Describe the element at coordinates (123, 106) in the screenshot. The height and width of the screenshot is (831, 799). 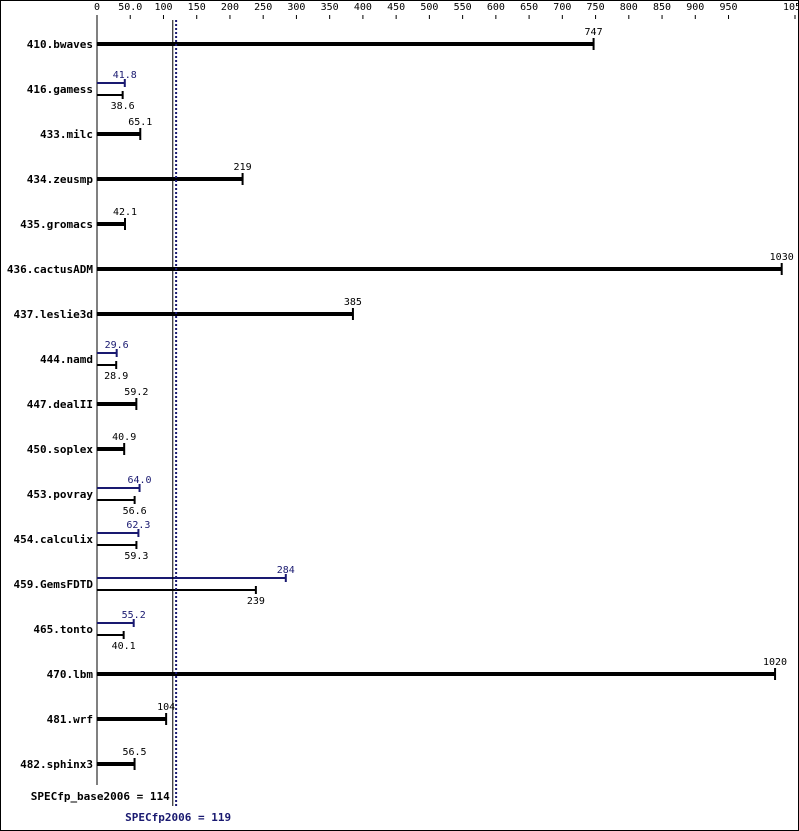
I see `base-value-label: 38.6` at that location.